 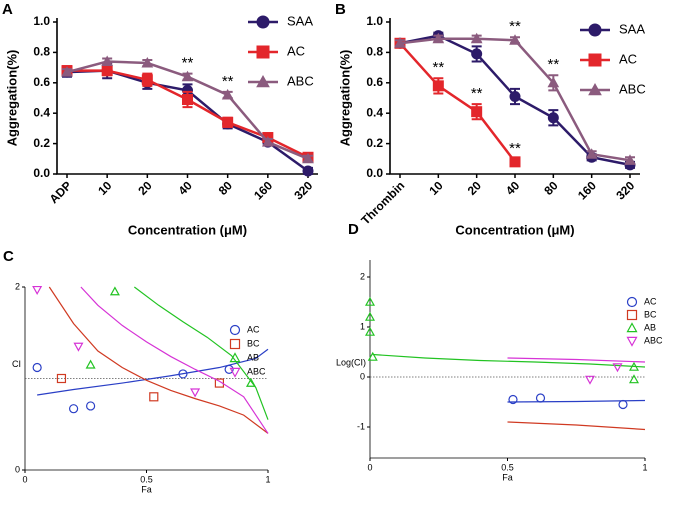 I want to click on x-tick-label: ADP, so click(x=61, y=192).